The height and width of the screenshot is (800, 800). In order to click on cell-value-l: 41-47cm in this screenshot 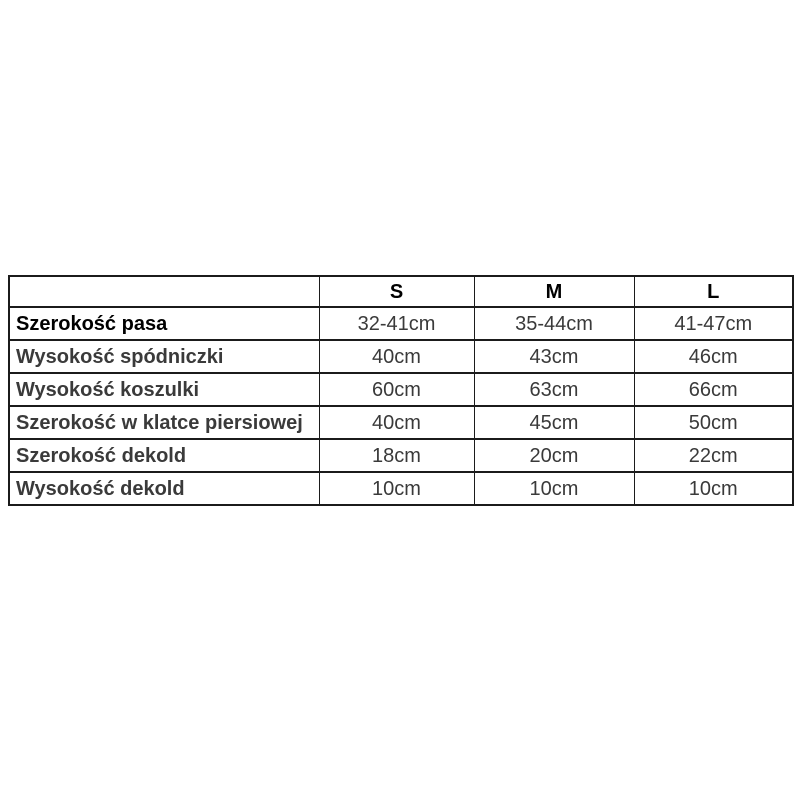, I will do `click(713, 323)`.